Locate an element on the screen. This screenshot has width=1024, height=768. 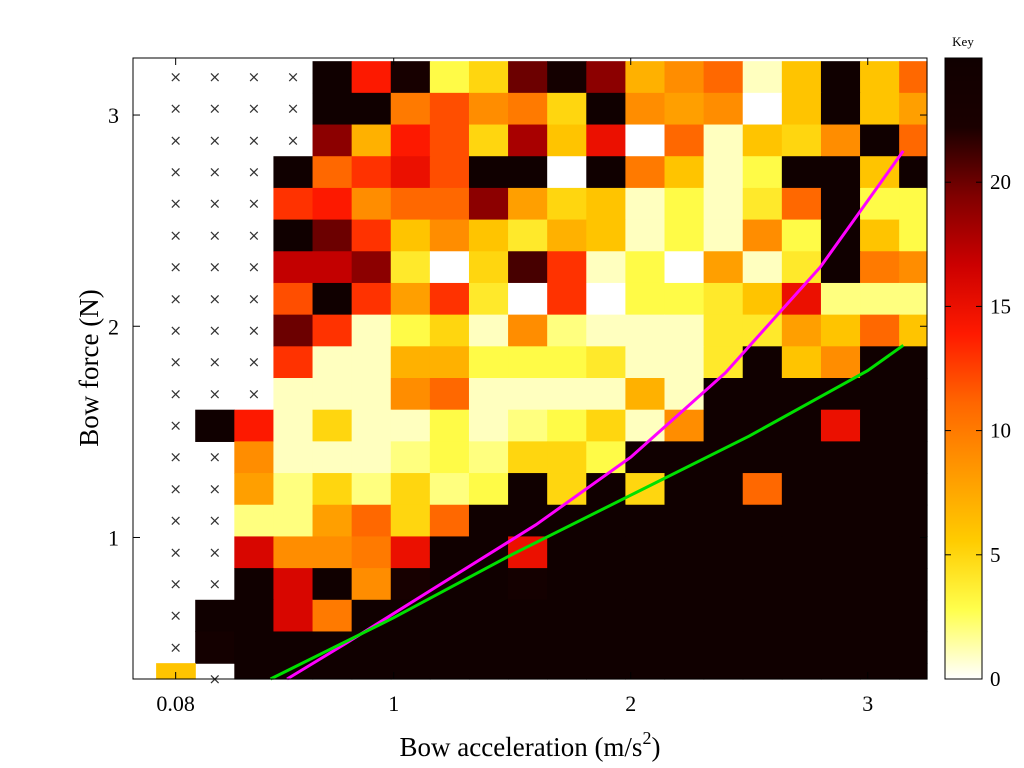
x-tick-label: 2 is located at coordinates (630, 703).